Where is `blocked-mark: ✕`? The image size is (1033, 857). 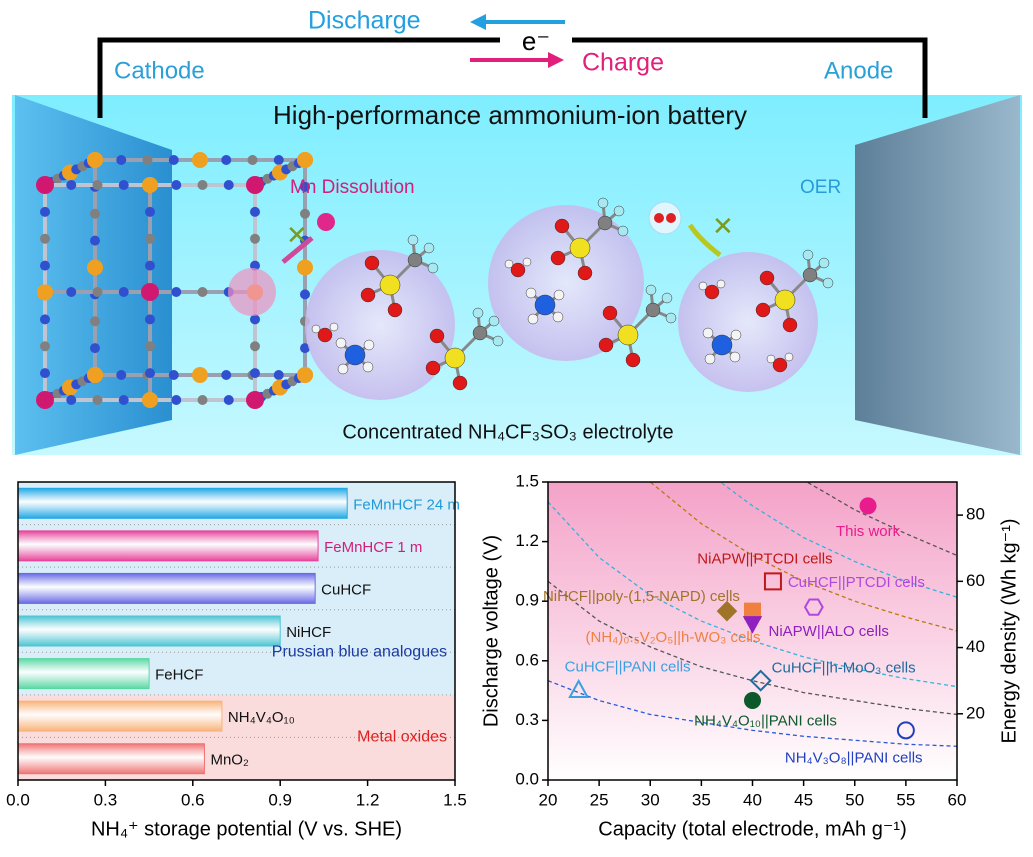 blocked-mark: ✕ is located at coordinates (723, 226).